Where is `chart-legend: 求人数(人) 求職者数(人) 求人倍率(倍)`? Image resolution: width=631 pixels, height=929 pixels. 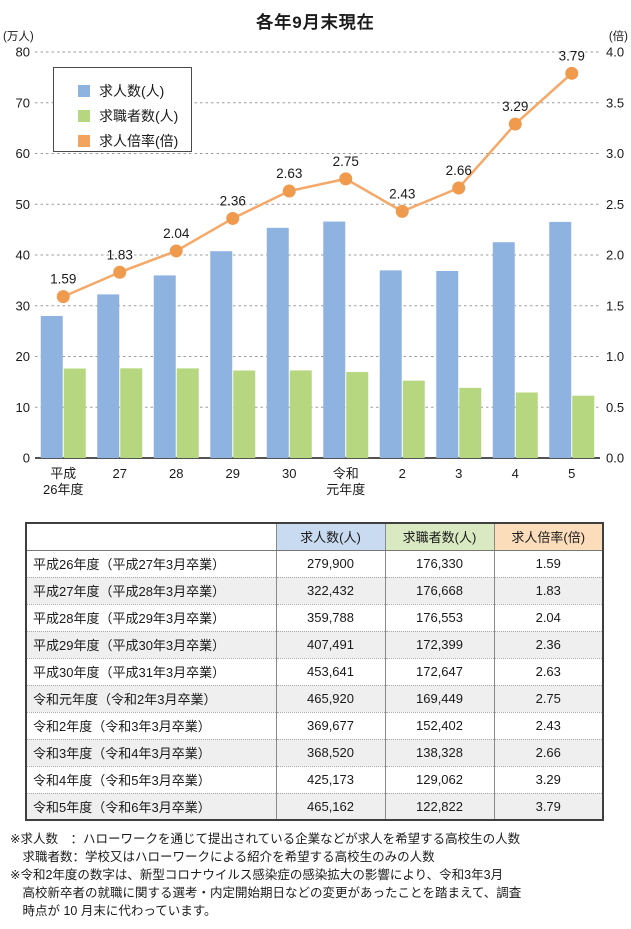
chart-legend: 求人数(人) 求職者数(人) 求人倍率(倍) is located at coordinates (122, 109).